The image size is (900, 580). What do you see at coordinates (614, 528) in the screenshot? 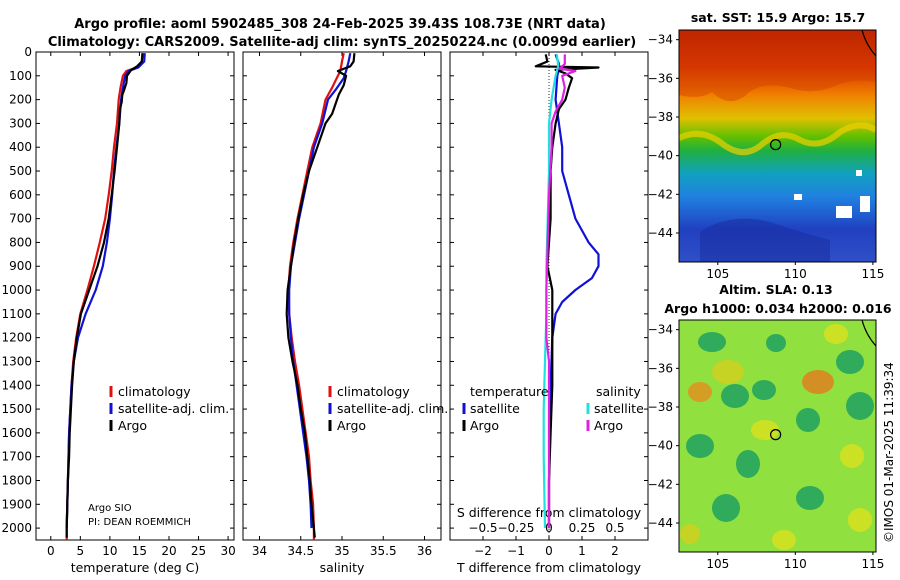
I see `x2-tick-label: 0.5` at bounding box center [614, 528].